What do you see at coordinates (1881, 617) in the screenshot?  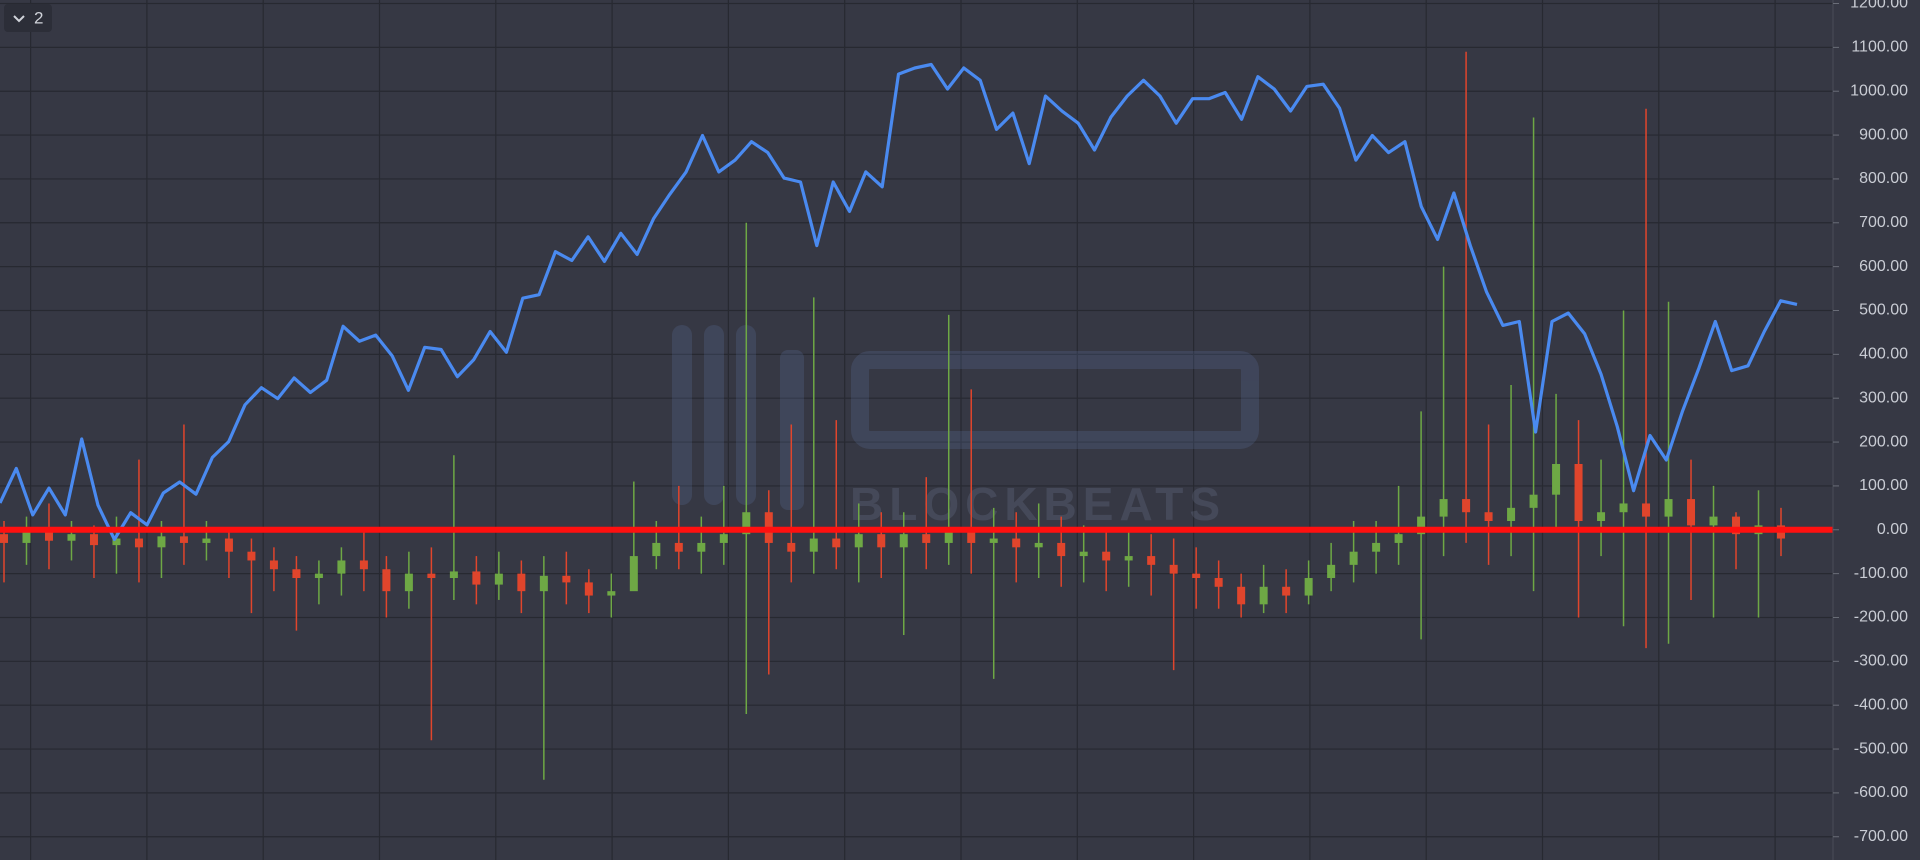 I see `y-tick-label: -200.00` at bounding box center [1881, 617].